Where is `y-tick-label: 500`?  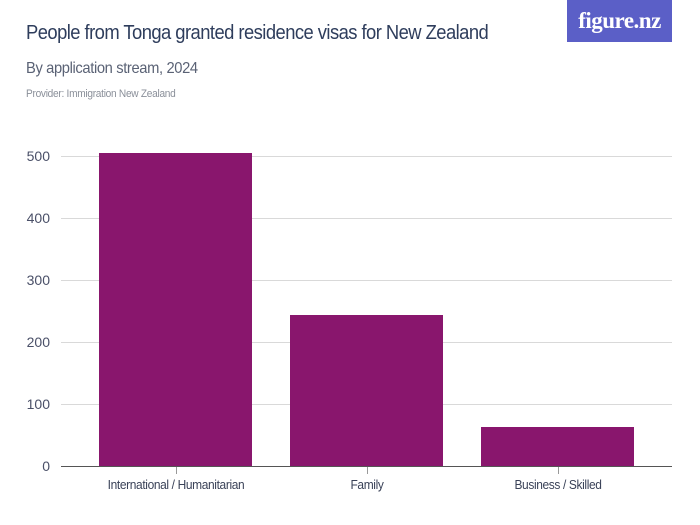
y-tick-label: 500 is located at coordinates (38, 156).